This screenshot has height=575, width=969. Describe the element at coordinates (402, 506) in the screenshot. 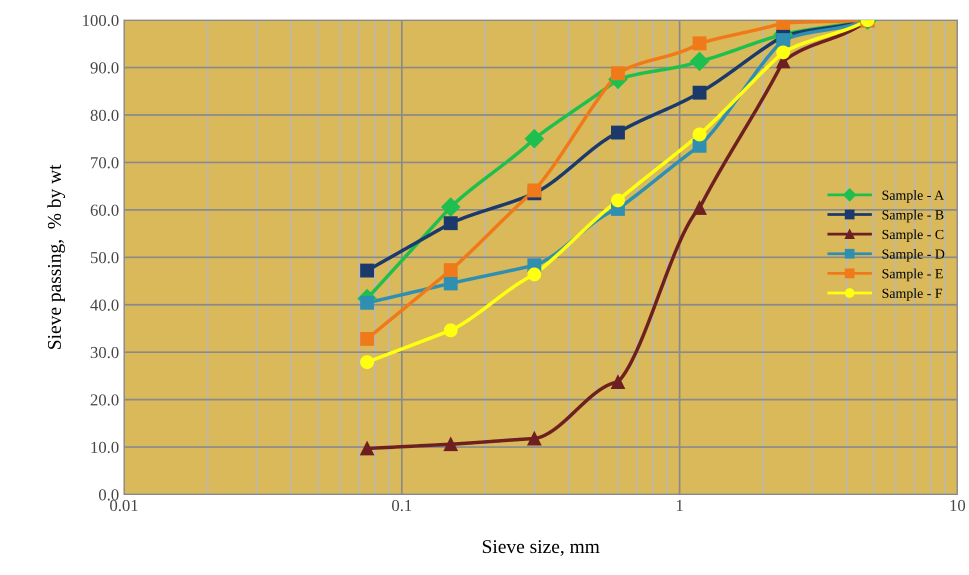

I see `x-tick-label: 0.1` at that location.